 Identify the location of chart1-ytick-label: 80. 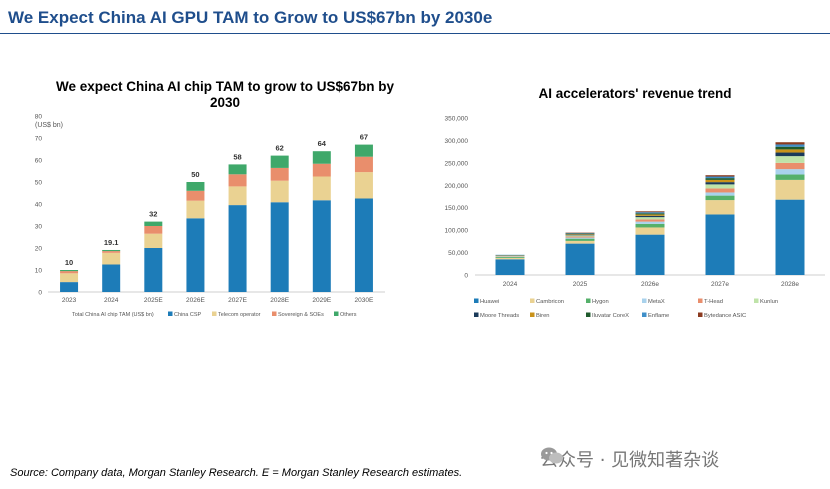
(39, 117).